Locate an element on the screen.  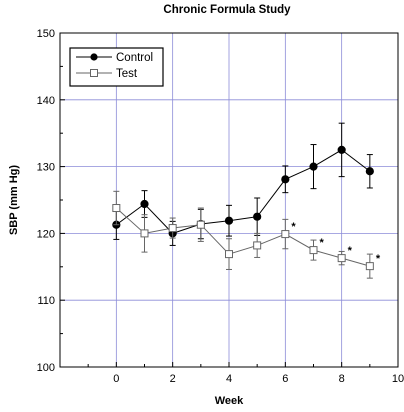
x-tick-label: 2 is located at coordinates (173, 379).